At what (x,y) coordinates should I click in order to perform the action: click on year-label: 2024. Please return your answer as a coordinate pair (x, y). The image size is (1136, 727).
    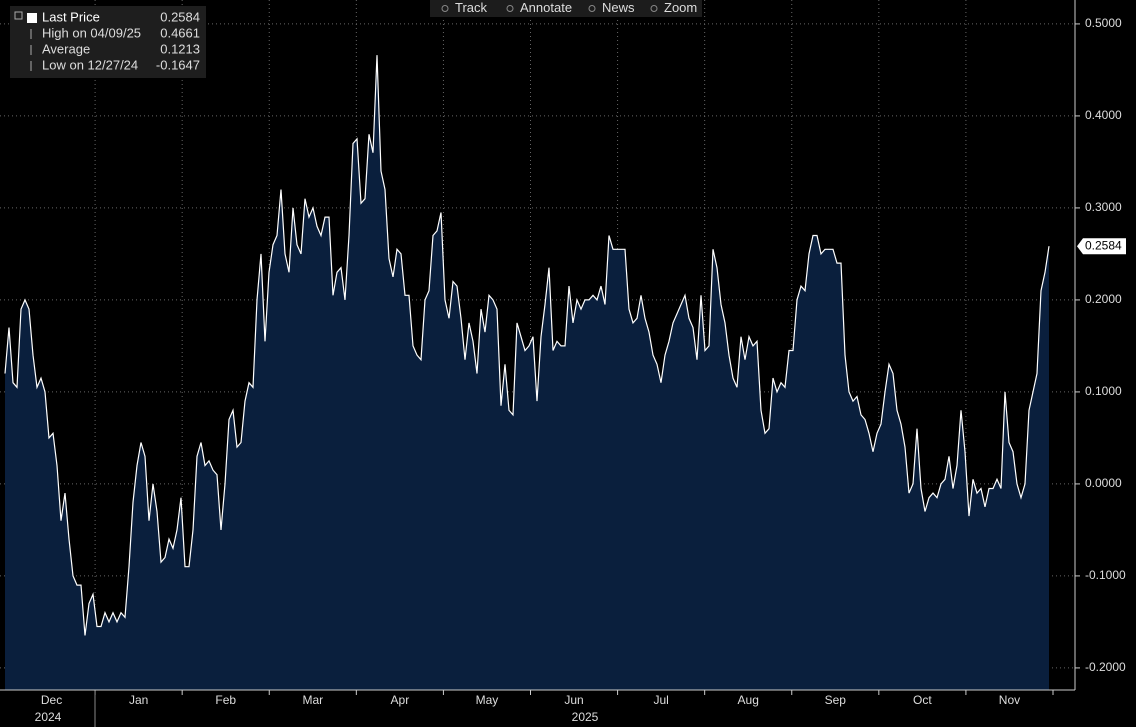
    Looking at the image, I should click on (48, 717).